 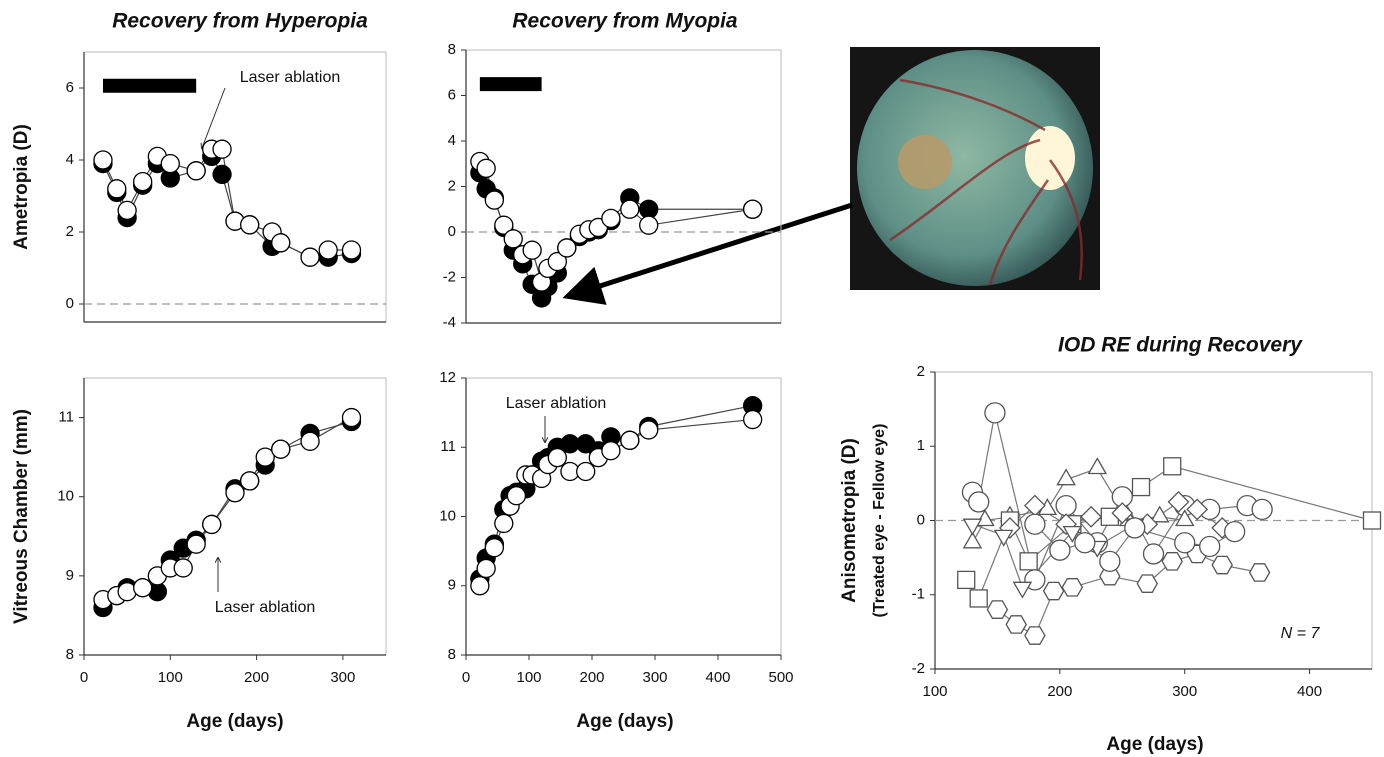 What do you see at coordinates (1301, 633) in the screenshot?
I see `annotation: N = 7` at bounding box center [1301, 633].